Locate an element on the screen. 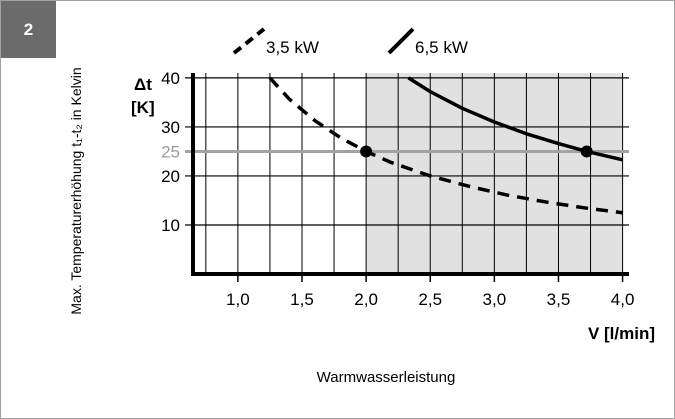 The image size is (675, 419). x-tick-labels: 1,0 1,5 2,0 2,5 3,0 3,5 4,0 is located at coordinates (430, 291).